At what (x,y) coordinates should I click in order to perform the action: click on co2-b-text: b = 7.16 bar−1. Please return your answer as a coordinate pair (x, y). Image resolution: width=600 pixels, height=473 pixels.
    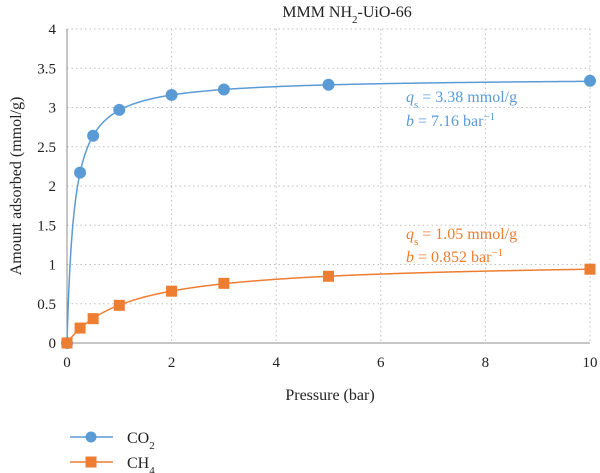
    Looking at the image, I should click on (450, 120).